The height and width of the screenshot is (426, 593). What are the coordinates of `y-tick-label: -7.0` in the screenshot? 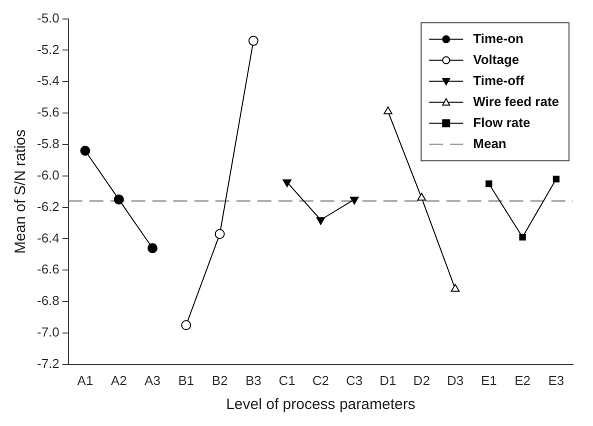 It's located at (48, 332).